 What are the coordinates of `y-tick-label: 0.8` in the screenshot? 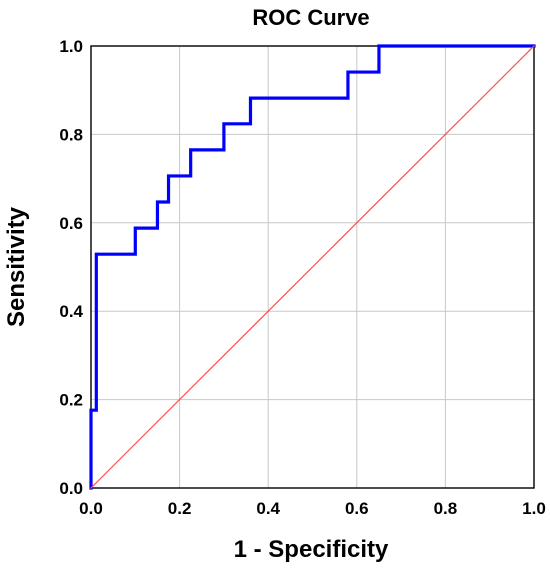 It's located at (71, 134).